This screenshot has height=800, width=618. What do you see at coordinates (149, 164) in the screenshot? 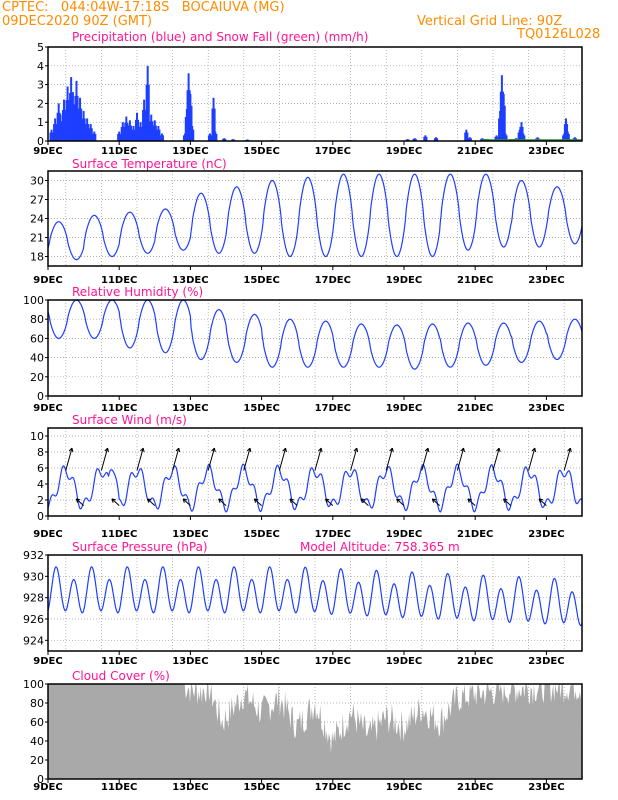
I see `panel-title: Surface Temperature (nC)` at bounding box center [149, 164].